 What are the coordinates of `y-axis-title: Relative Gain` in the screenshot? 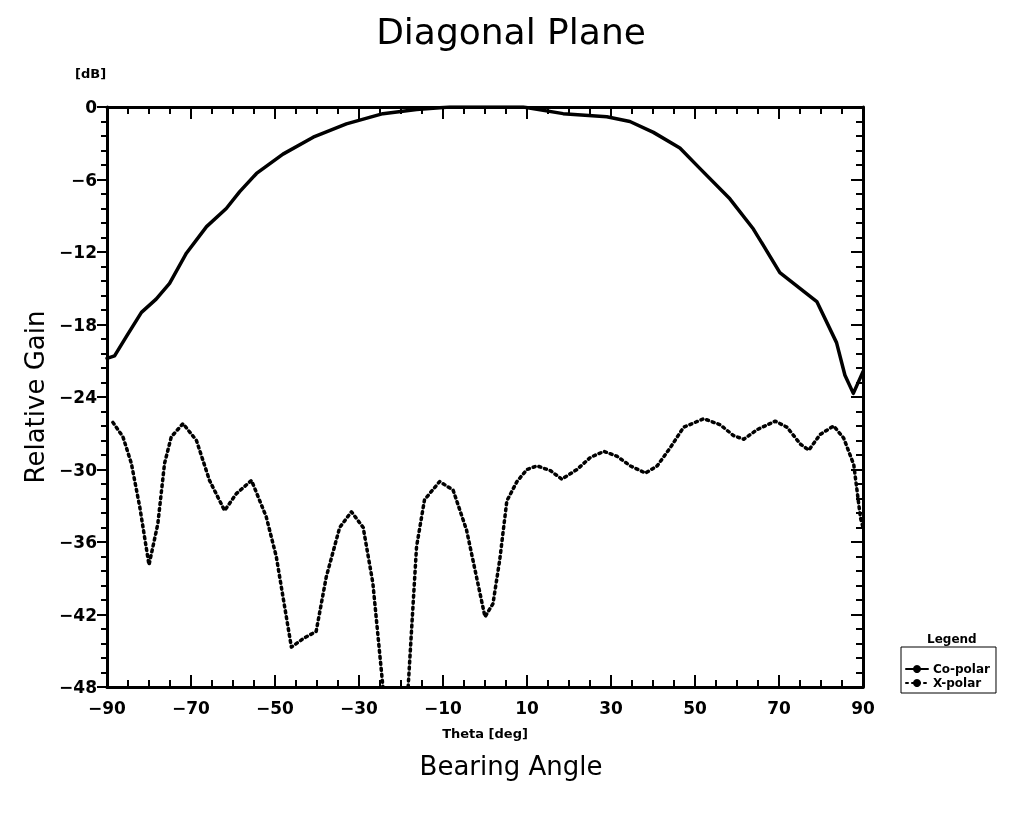 It's located at (35, 397).